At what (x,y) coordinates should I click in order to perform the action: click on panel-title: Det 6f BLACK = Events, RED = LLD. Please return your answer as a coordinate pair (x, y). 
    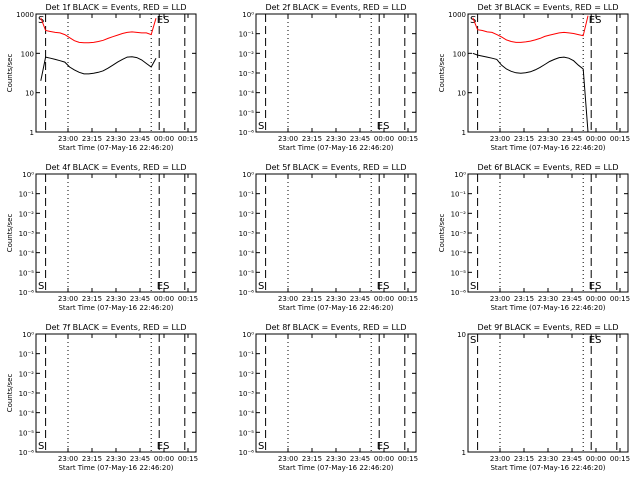
    Looking at the image, I should click on (547, 167).